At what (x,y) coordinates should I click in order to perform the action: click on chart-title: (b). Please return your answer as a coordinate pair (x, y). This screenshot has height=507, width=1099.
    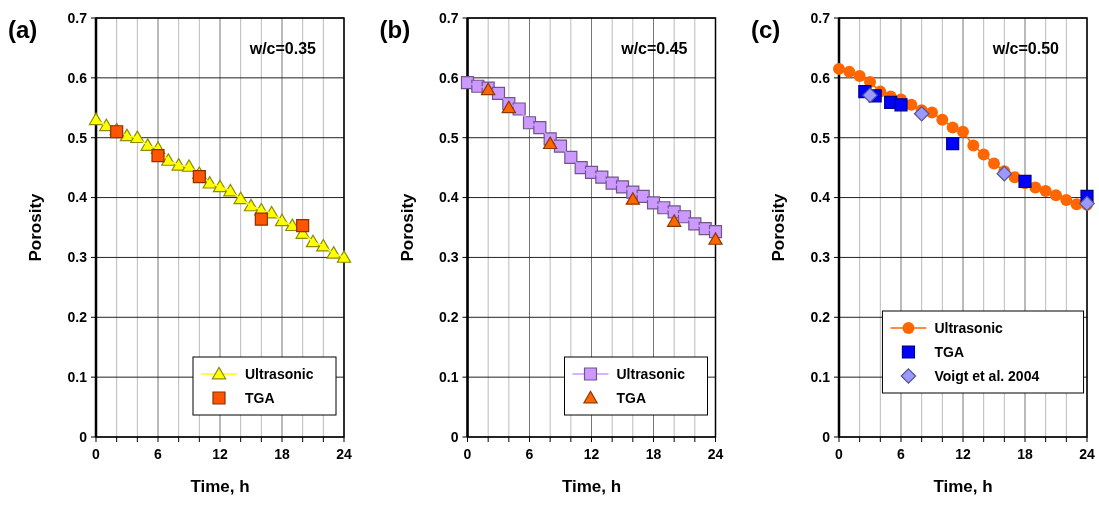
    Looking at the image, I should click on (395, 29).